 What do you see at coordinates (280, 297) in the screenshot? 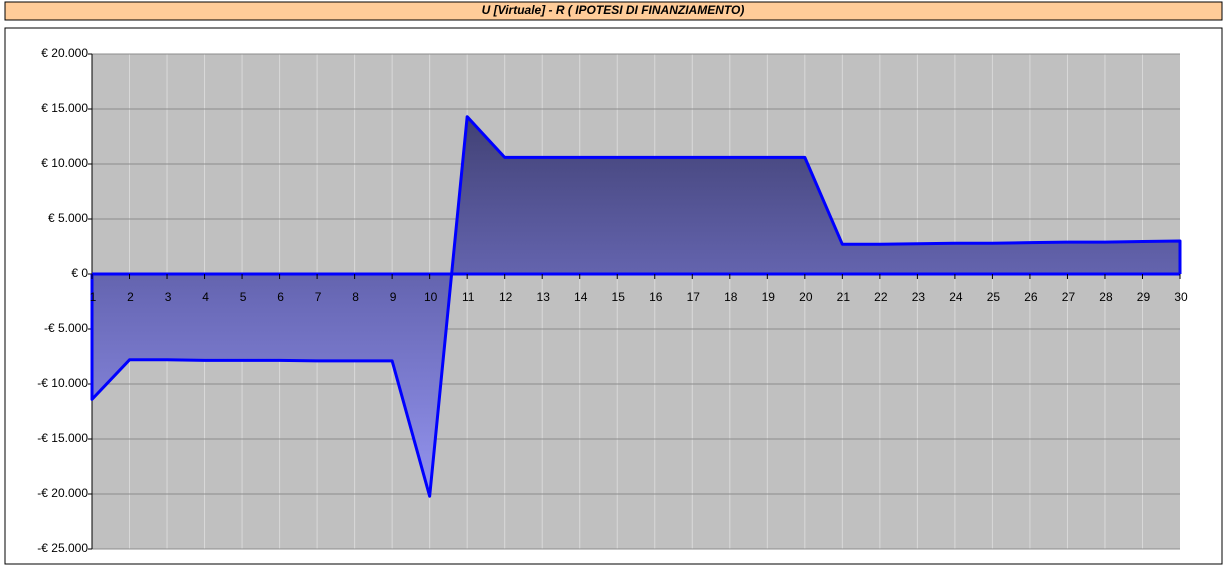
I see `x-tick-label: 6` at bounding box center [280, 297].